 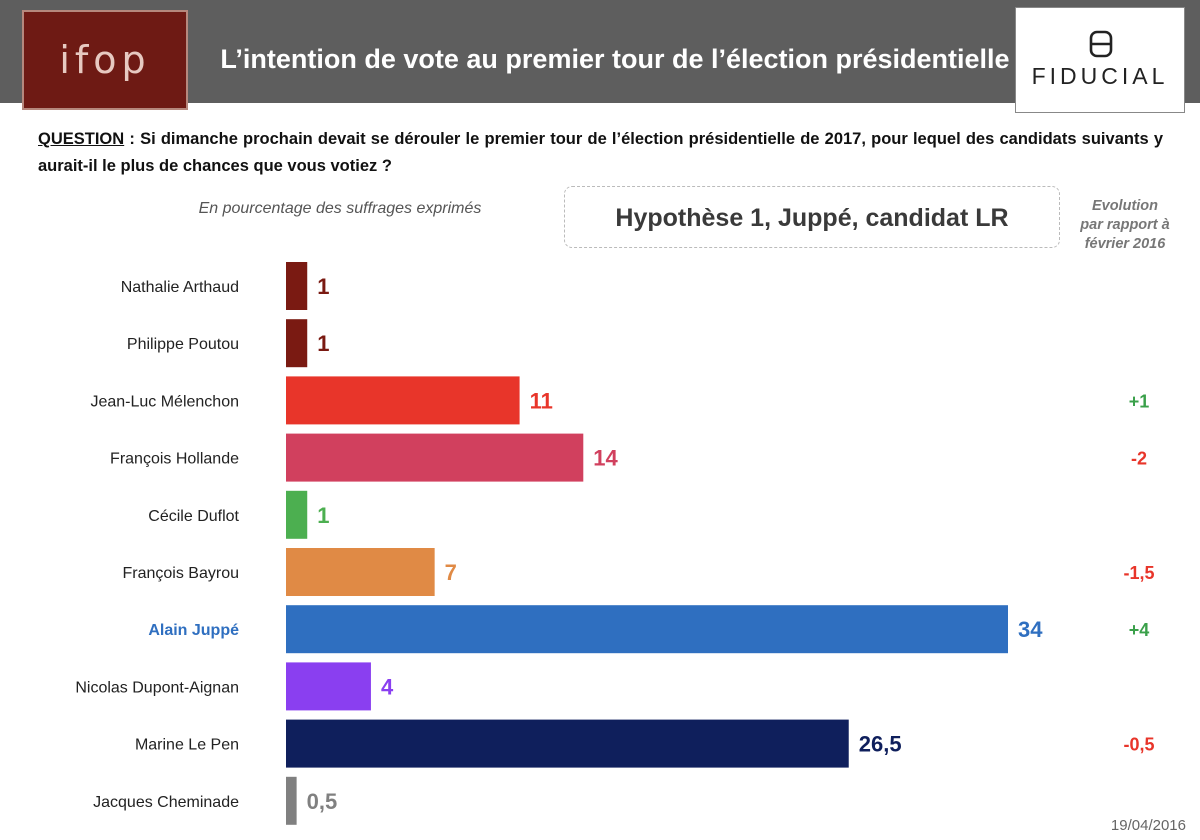 What do you see at coordinates (174, 459) in the screenshot?
I see `category-label: François Hollande` at bounding box center [174, 459].